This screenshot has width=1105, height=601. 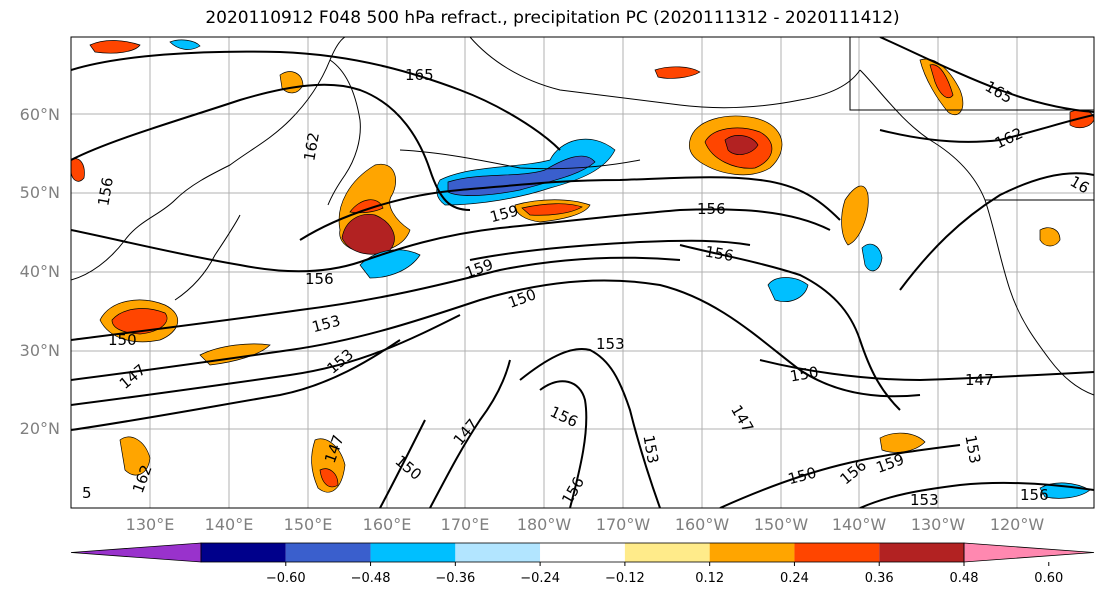 What do you see at coordinates (87, 493) in the screenshot?
I see `contour-label: 5` at bounding box center [87, 493].